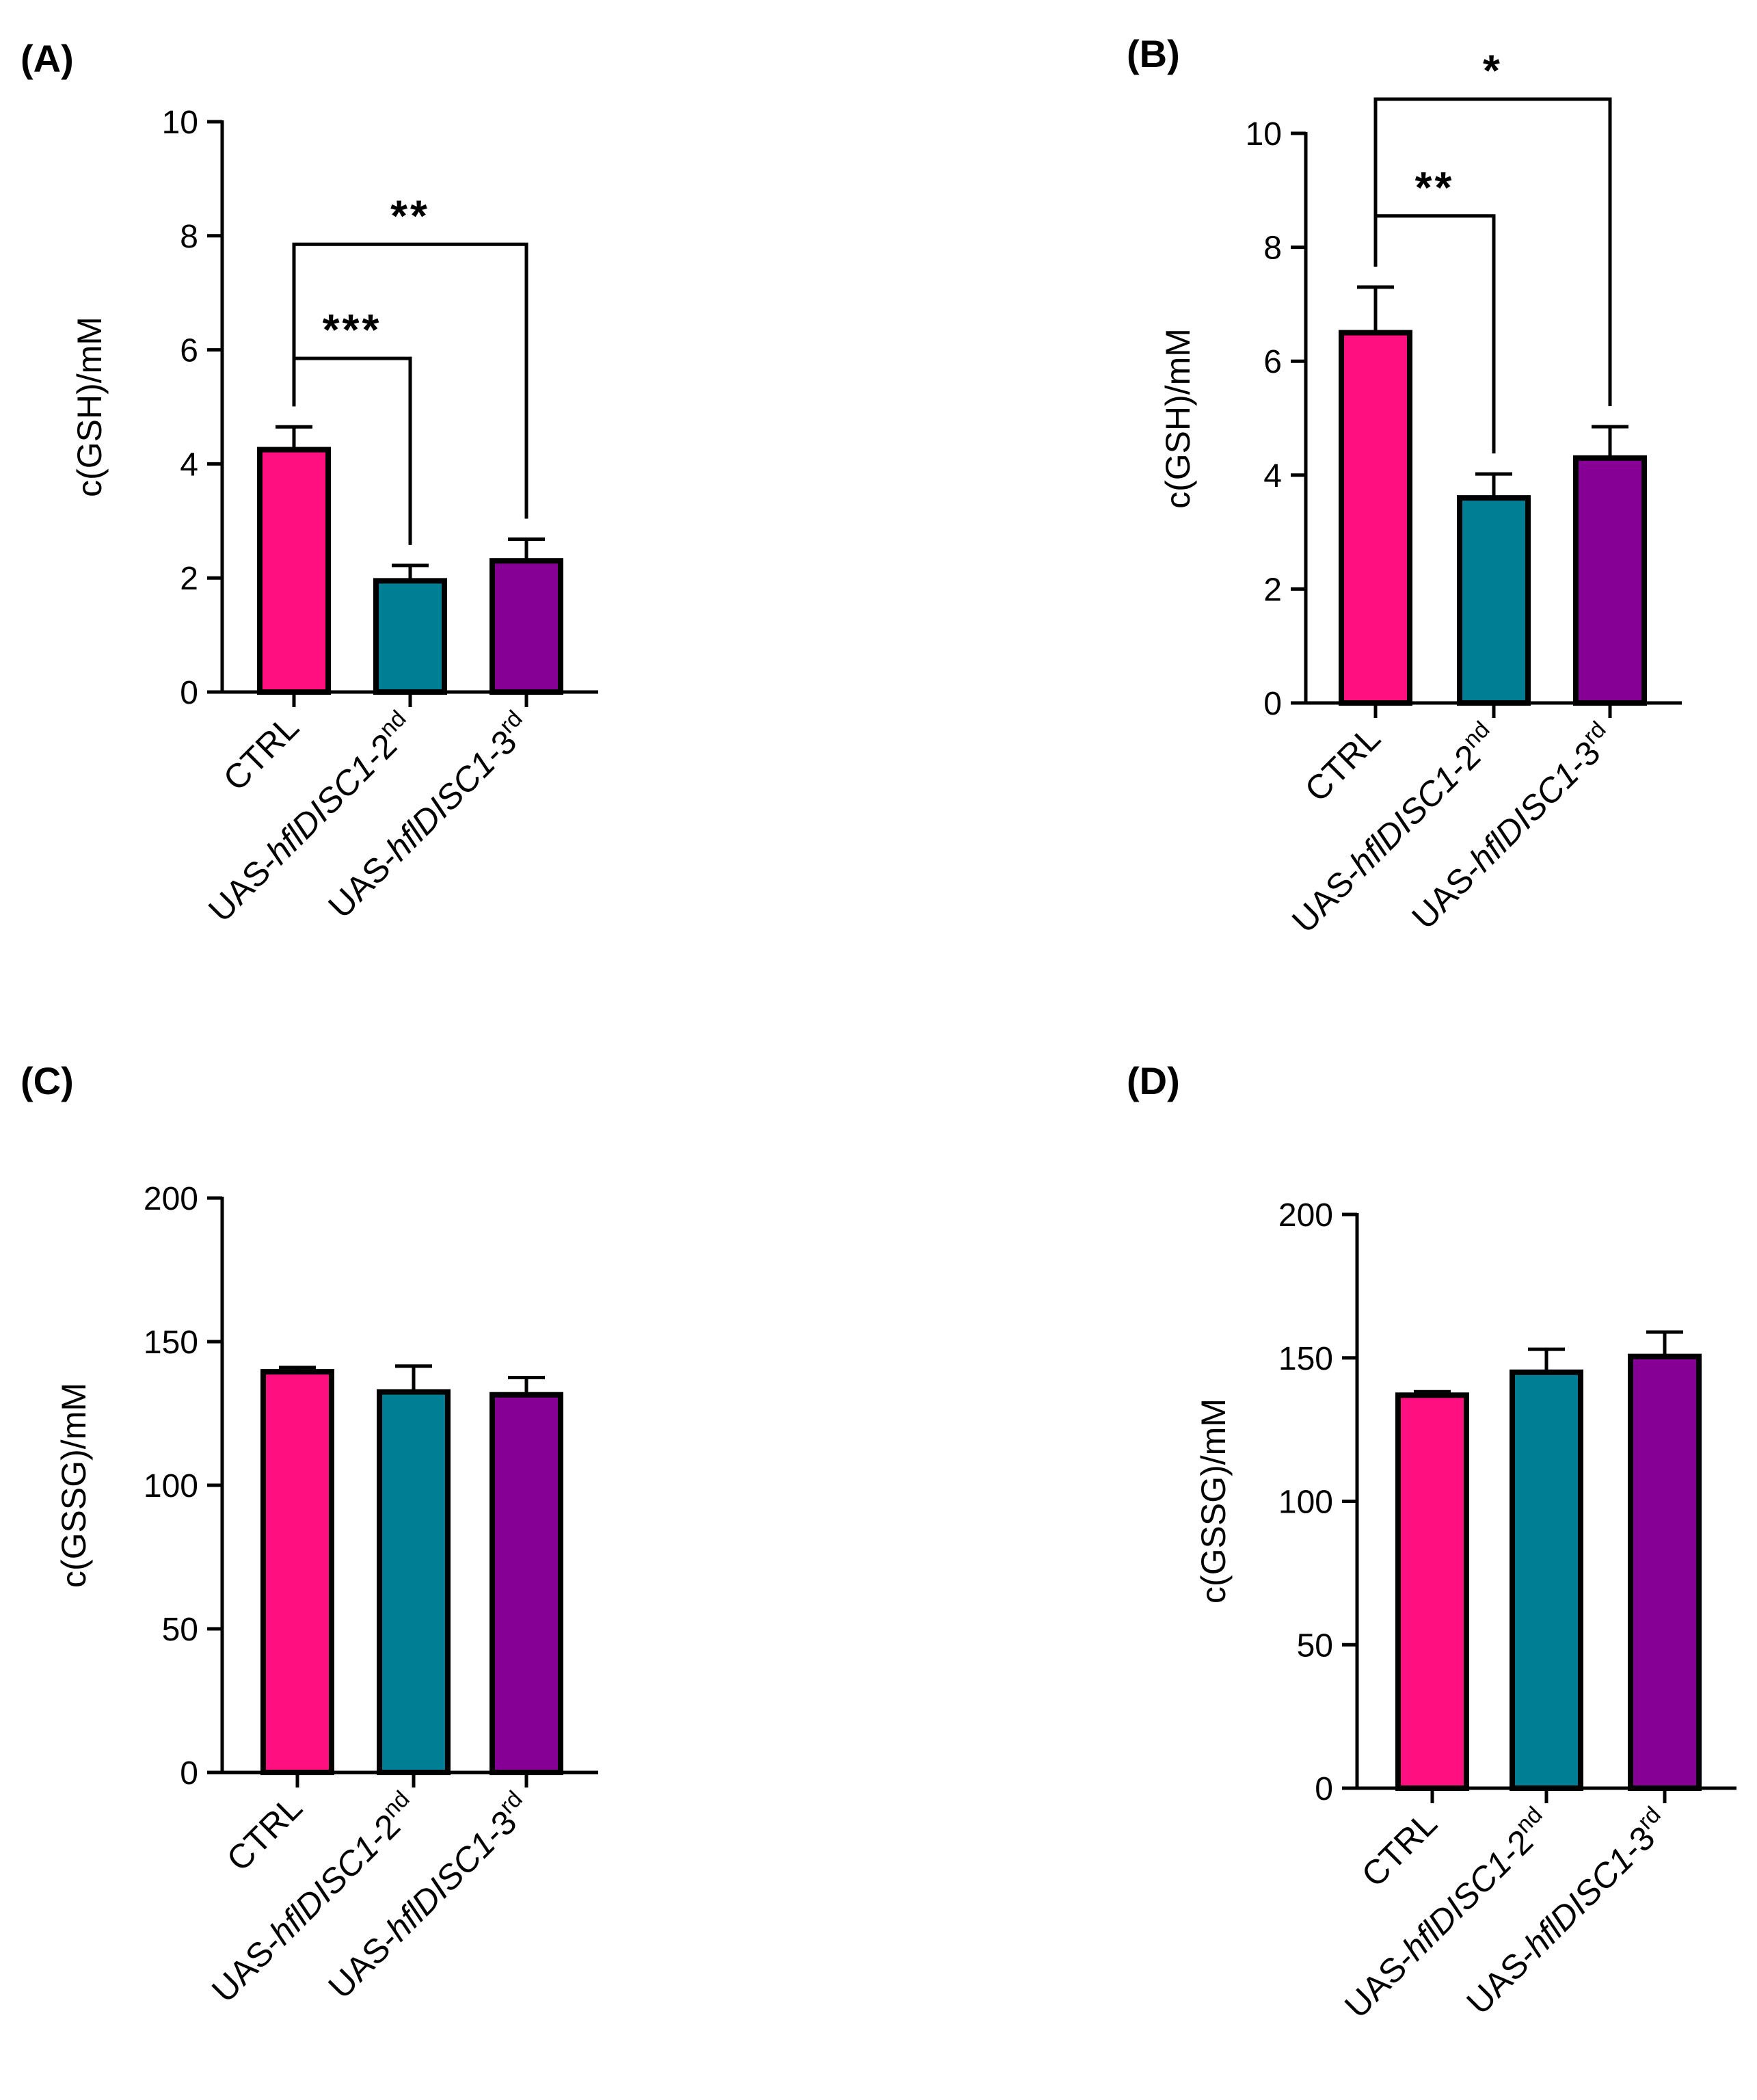 The image size is (1757, 2100). What do you see at coordinates (47, 58) in the screenshot?
I see `panel-label: (A)` at bounding box center [47, 58].